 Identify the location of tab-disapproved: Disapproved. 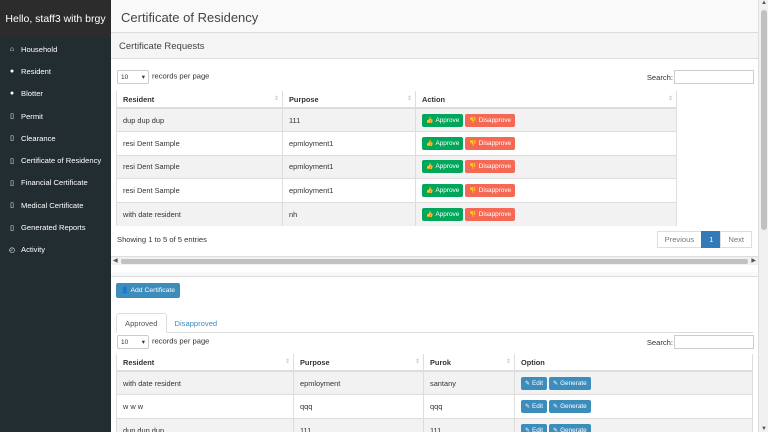
(196, 323).